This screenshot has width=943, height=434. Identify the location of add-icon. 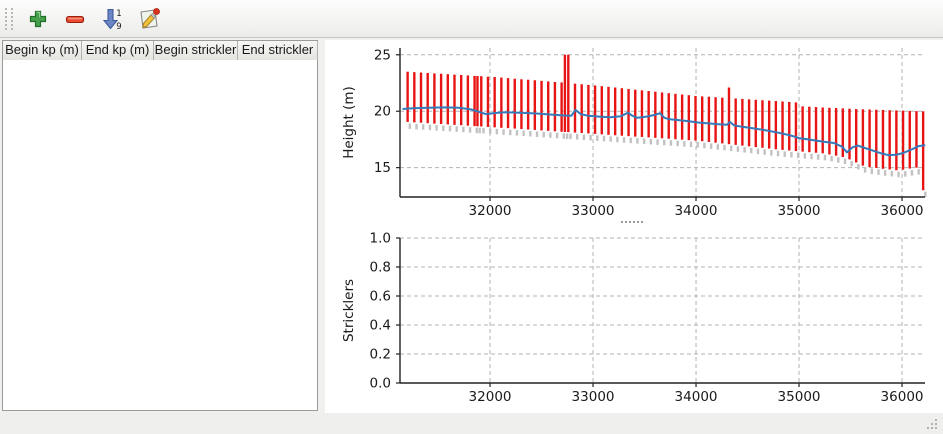
(38, 18).